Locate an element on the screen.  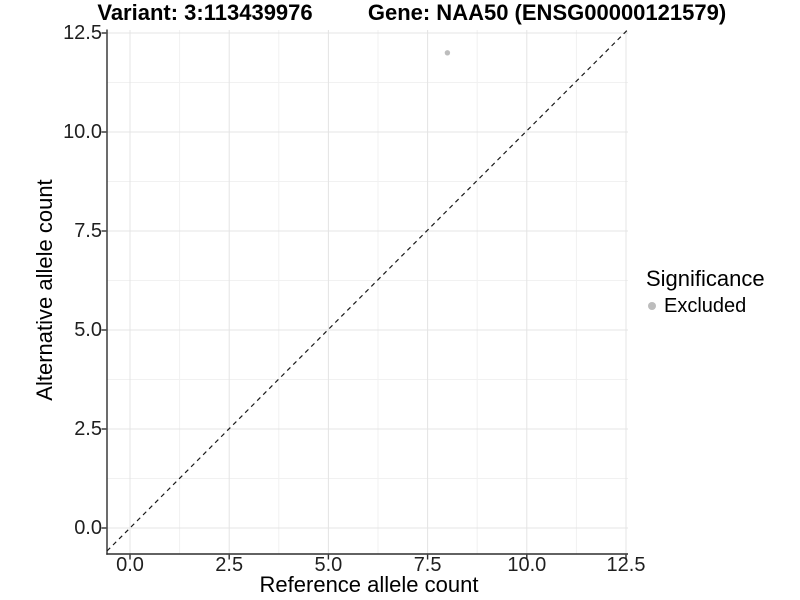
y-tick-label: 12.5 is located at coordinates (82, 33).